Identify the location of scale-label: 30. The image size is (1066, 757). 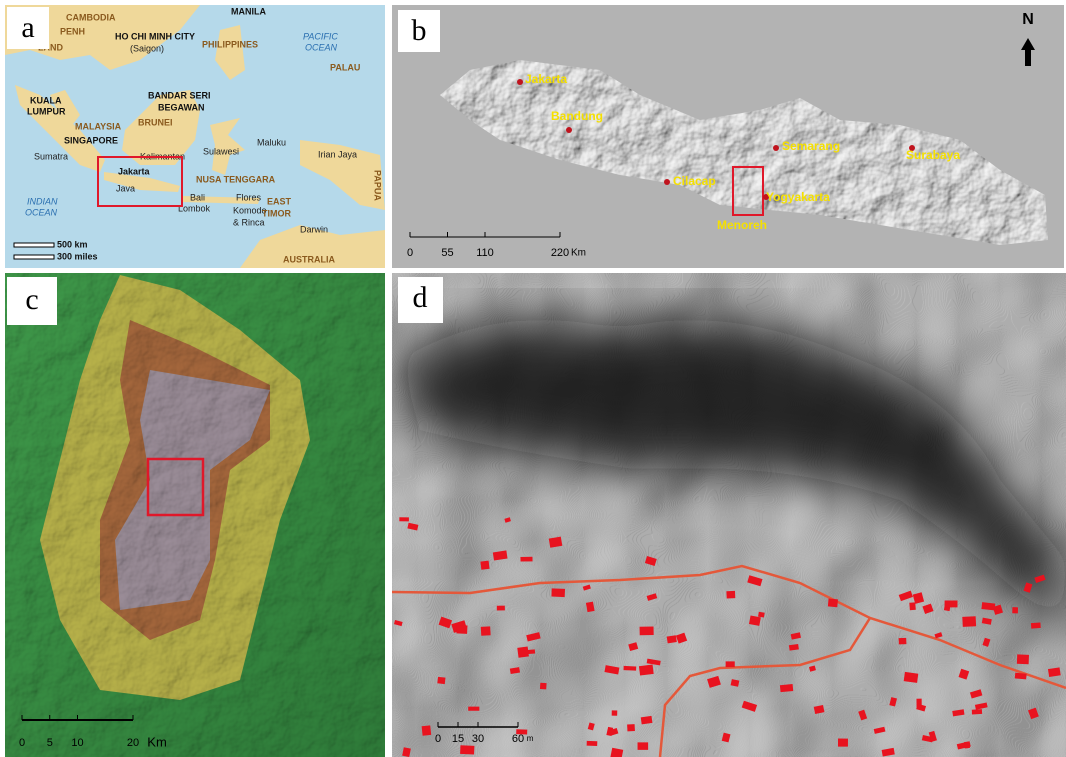
(478, 739).